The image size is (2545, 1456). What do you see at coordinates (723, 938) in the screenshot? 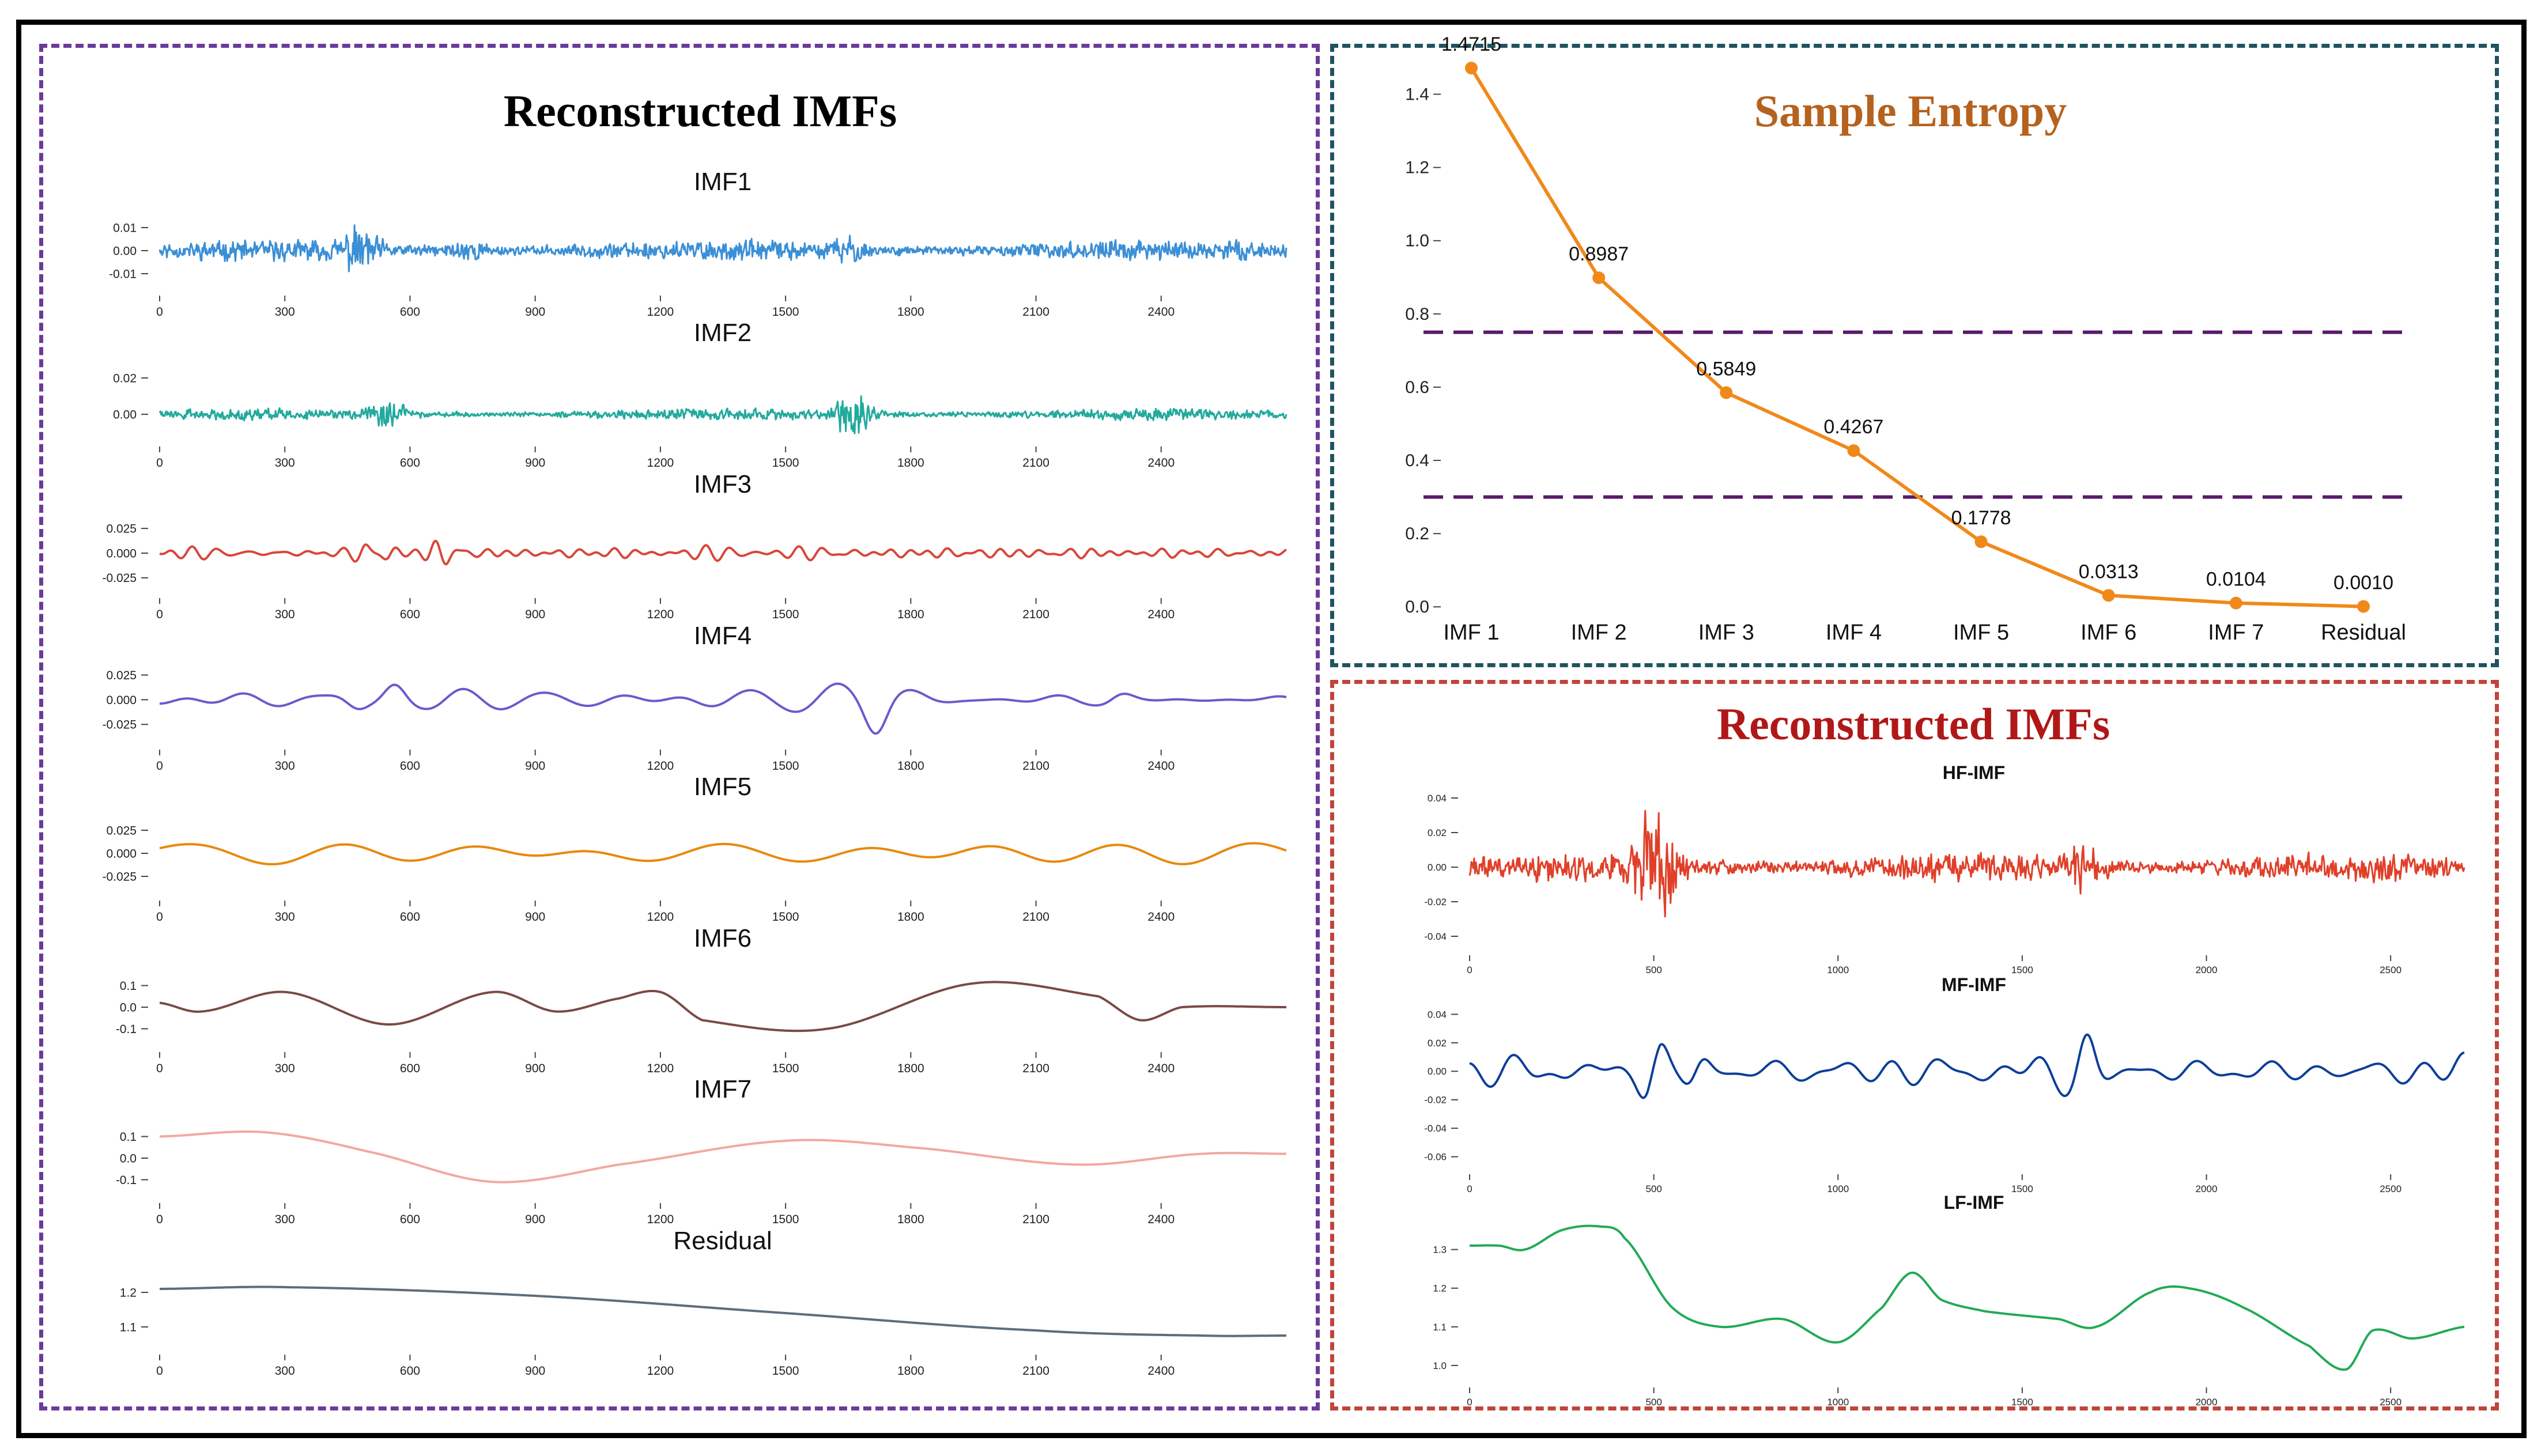
I see `subplot-title-imf6: IMF6` at bounding box center [723, 938].